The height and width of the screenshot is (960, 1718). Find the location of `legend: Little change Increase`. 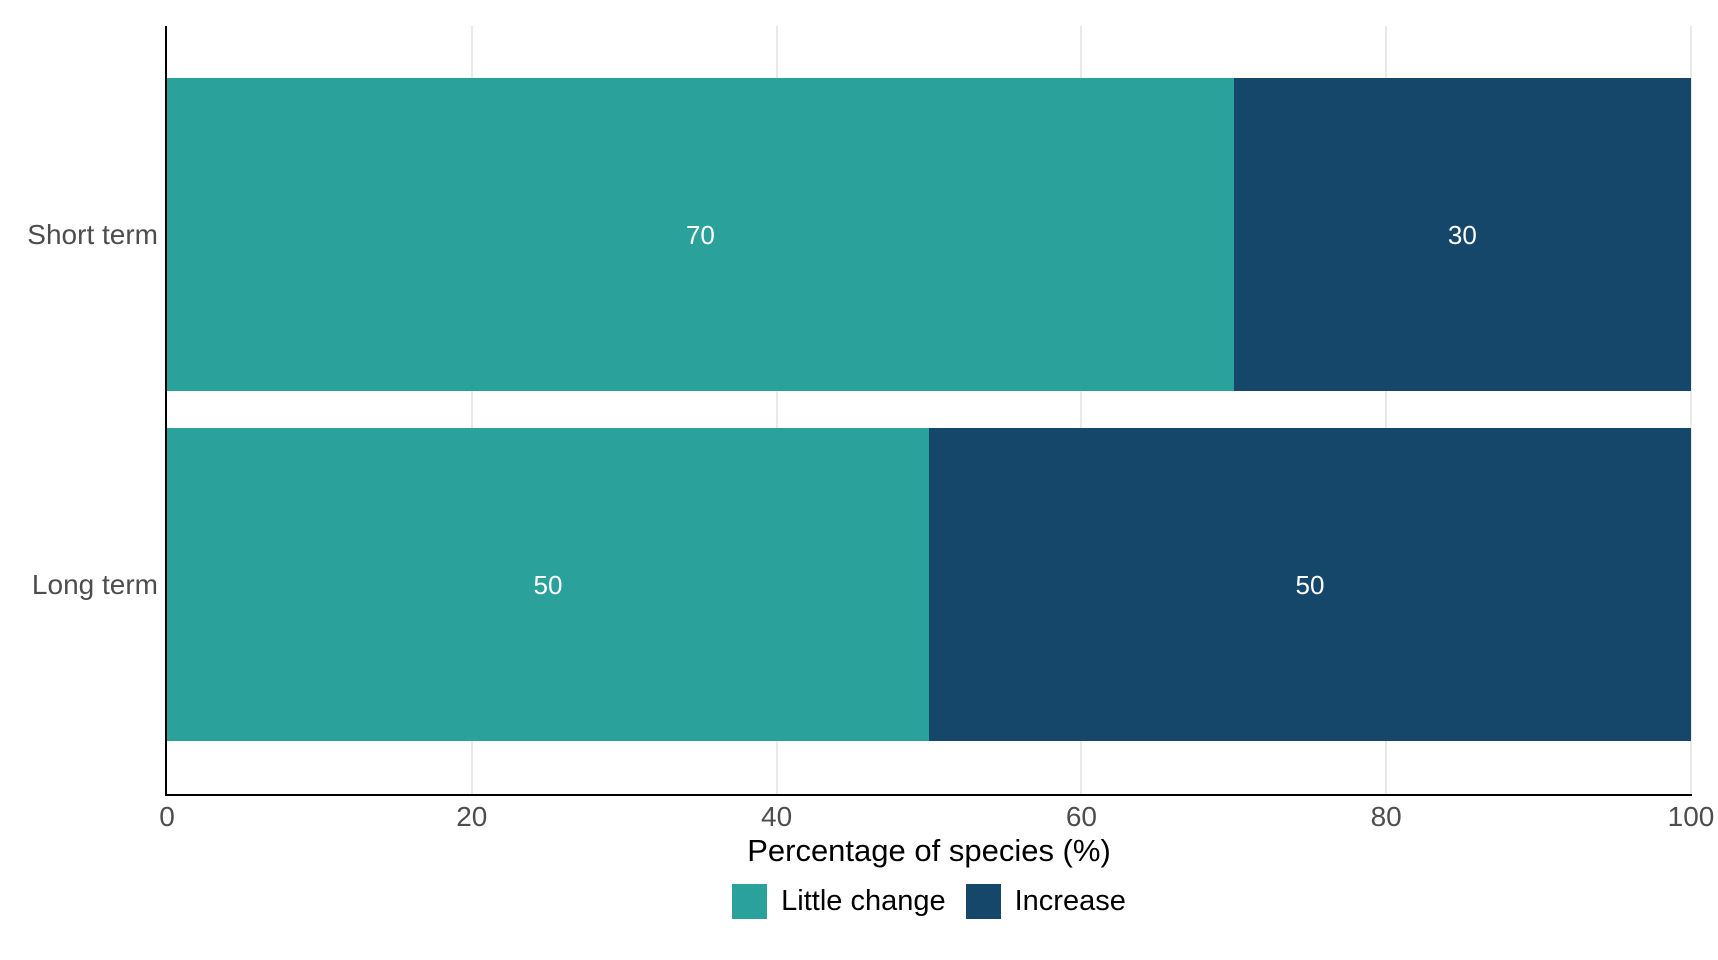

legend: Little change Increase is located at coordinates (929, 901).